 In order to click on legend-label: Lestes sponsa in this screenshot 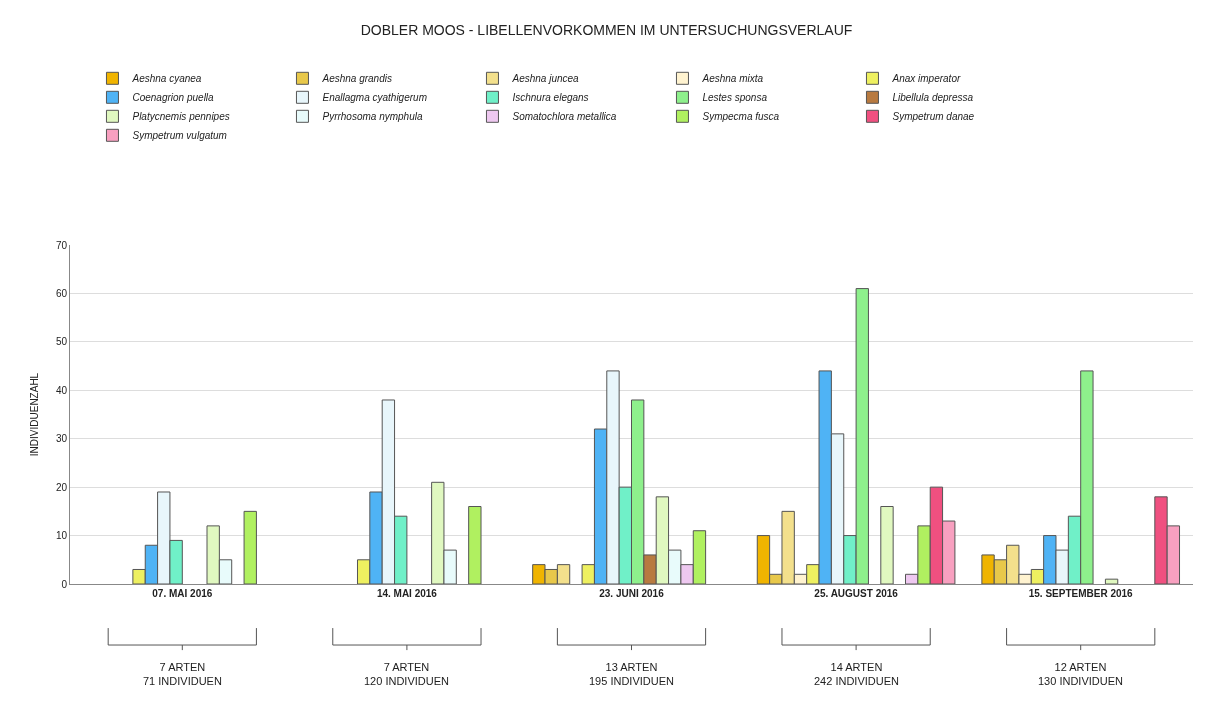, I will do `click(735, 98)`.